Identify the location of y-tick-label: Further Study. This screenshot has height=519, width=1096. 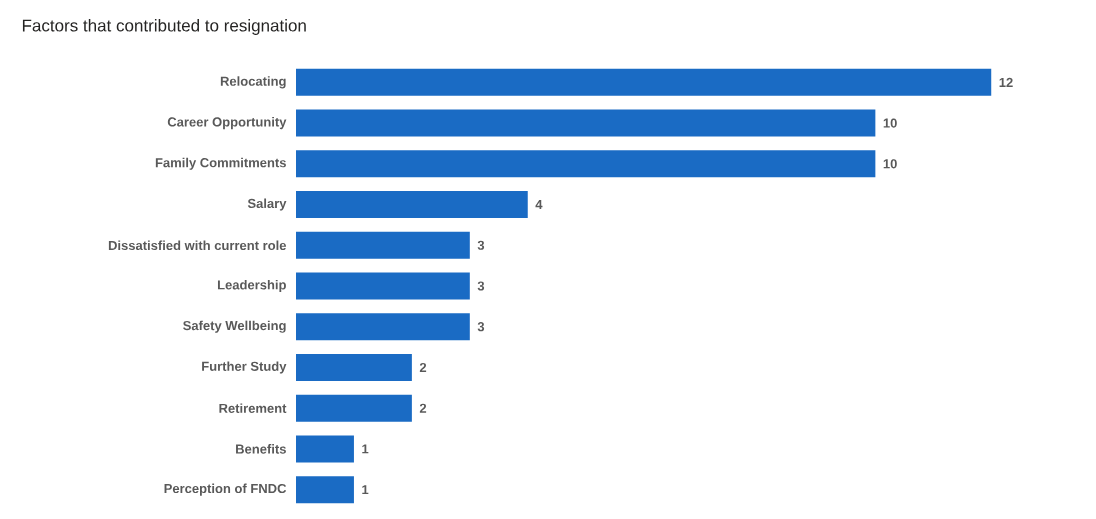
(244, 367).